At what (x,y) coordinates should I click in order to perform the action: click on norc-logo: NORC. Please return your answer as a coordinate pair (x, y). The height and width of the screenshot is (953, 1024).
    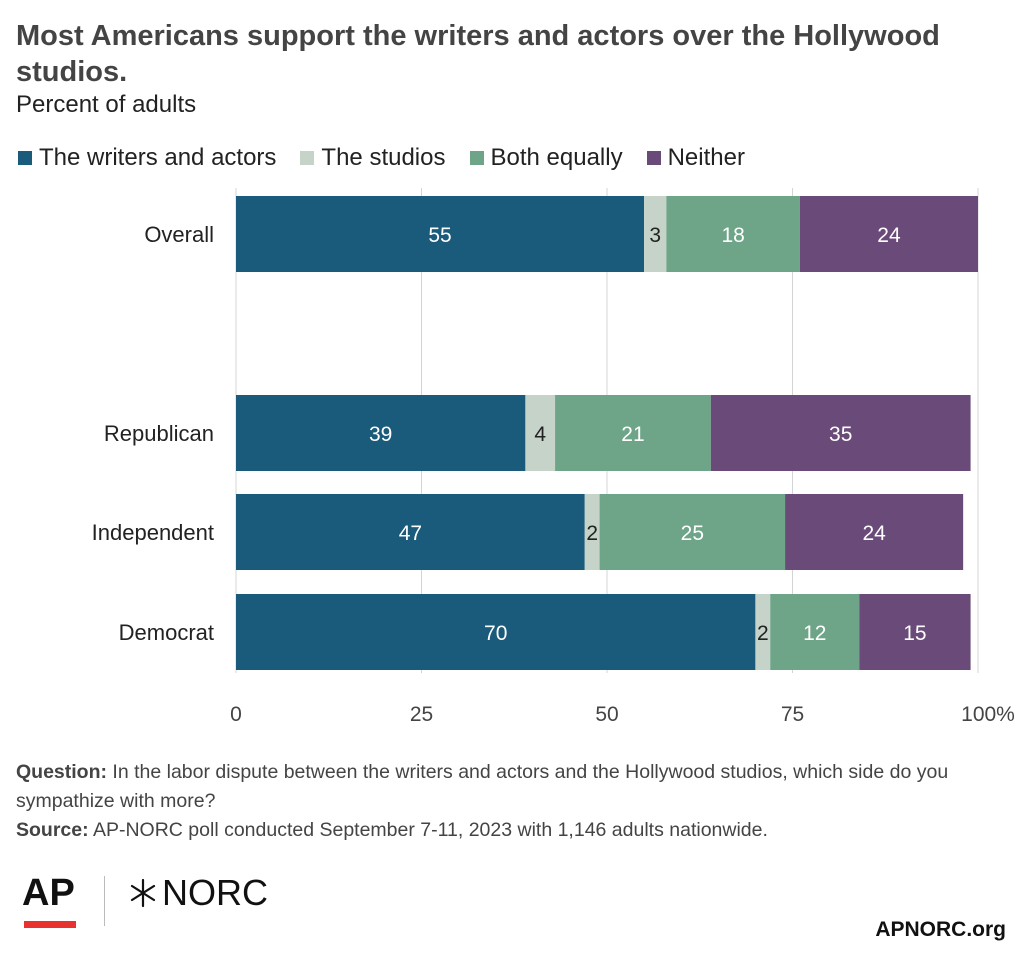
    Looking at the image, I should click on (198, 893).